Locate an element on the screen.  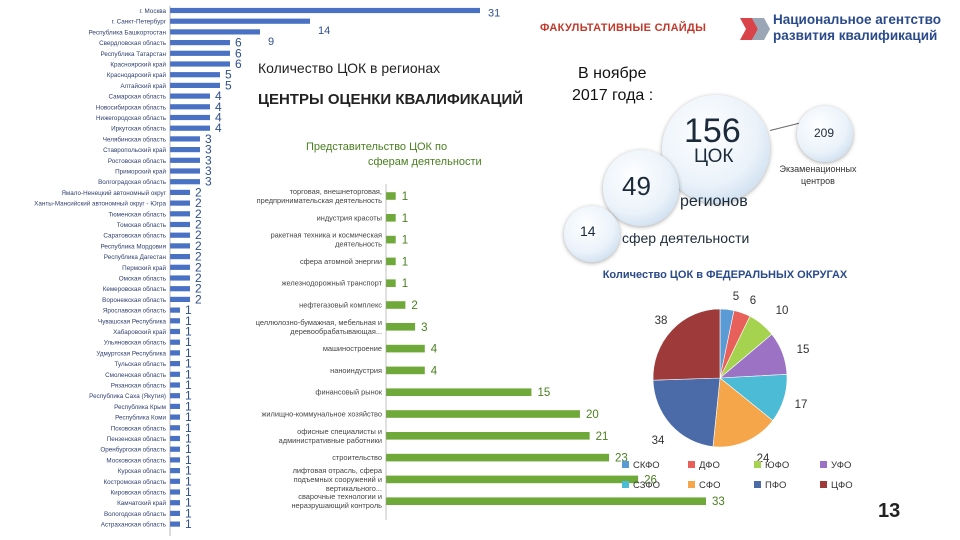
sector-label: железнодорожный транспорт is located at coordinates (332, 283).